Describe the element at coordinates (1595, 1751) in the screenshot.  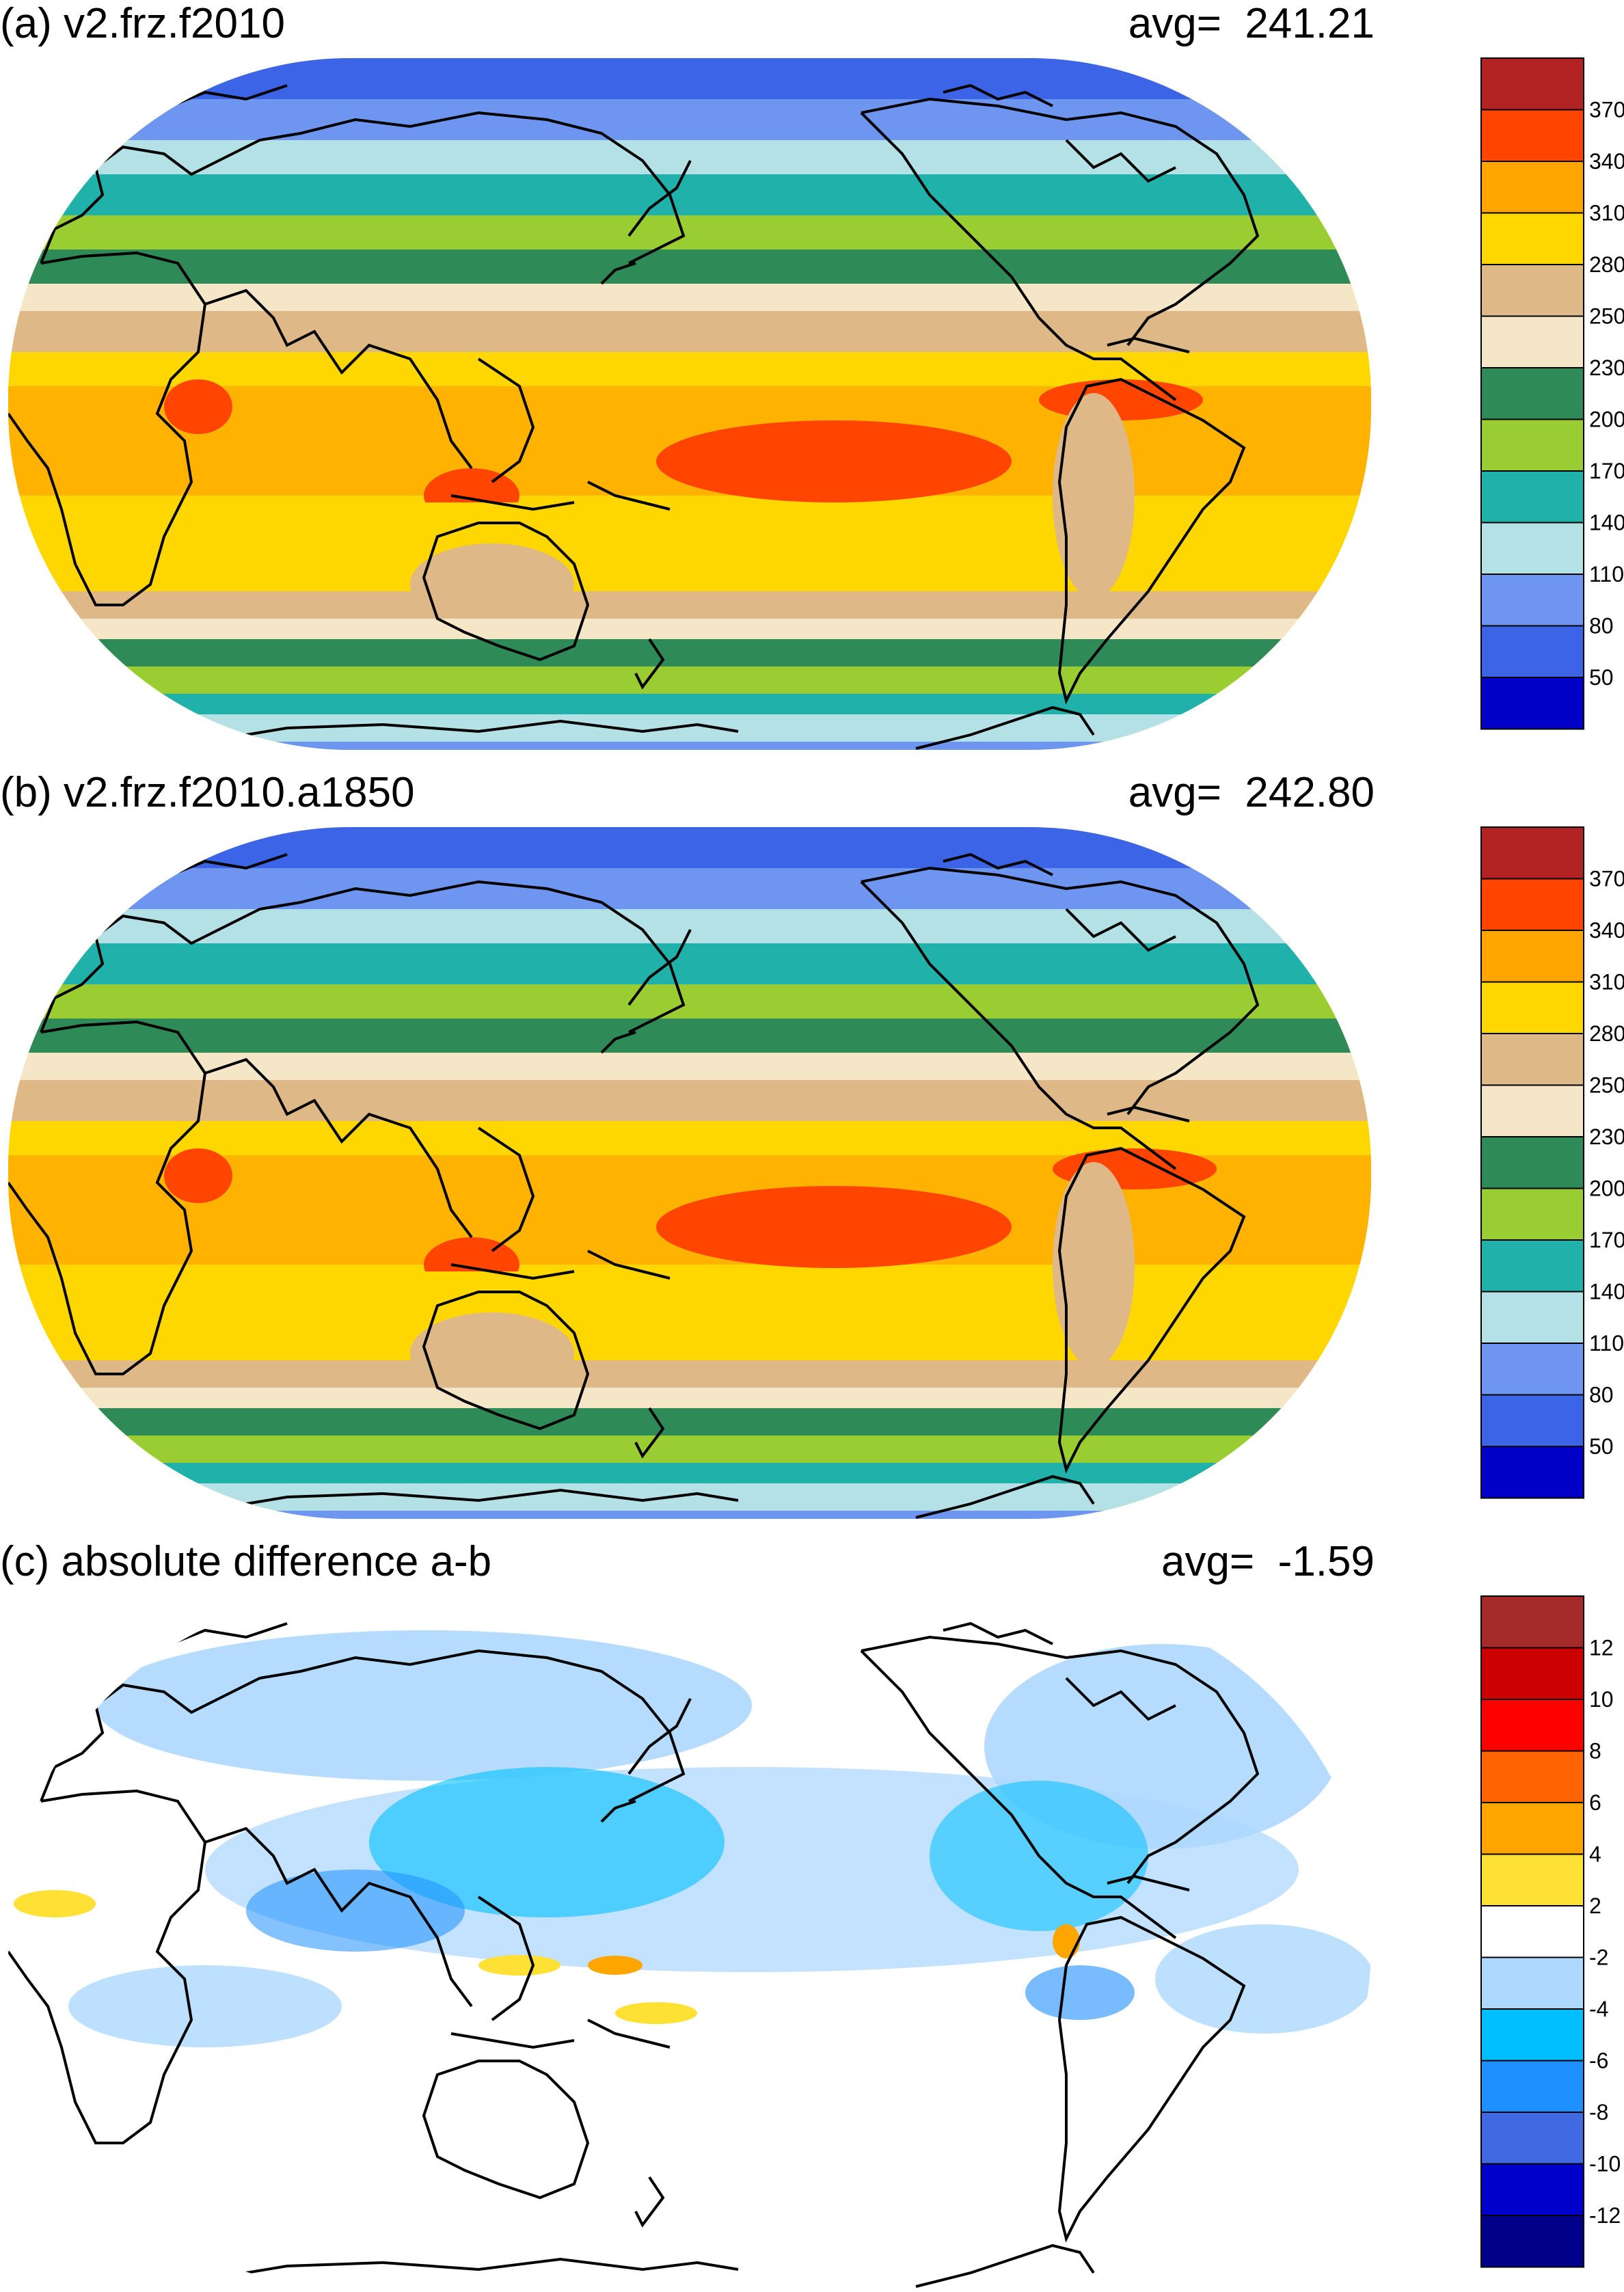
I see `colorbar-tick-label: 8` at that location.